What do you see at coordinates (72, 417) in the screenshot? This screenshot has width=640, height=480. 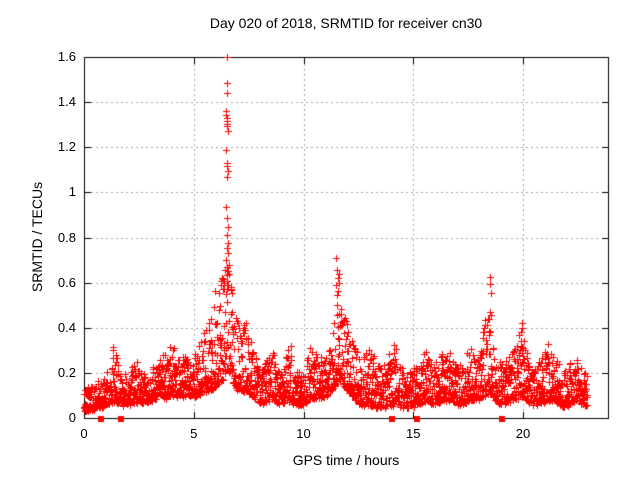 I see `y-tick-label: 0` at bounding box center [72, 417].